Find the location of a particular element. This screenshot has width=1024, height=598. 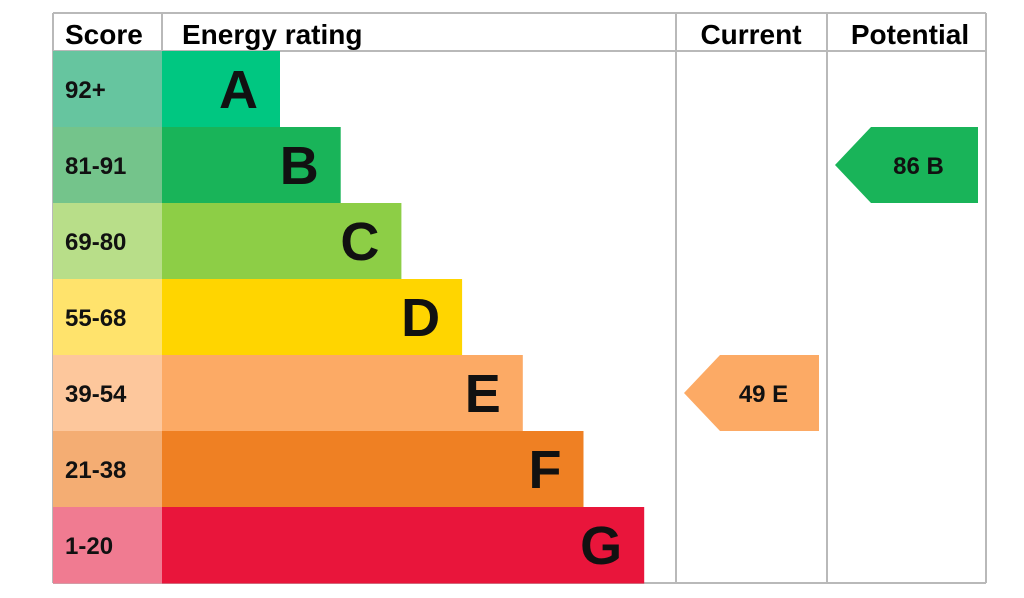

score-cell-e is located at coordinates (107, 393).